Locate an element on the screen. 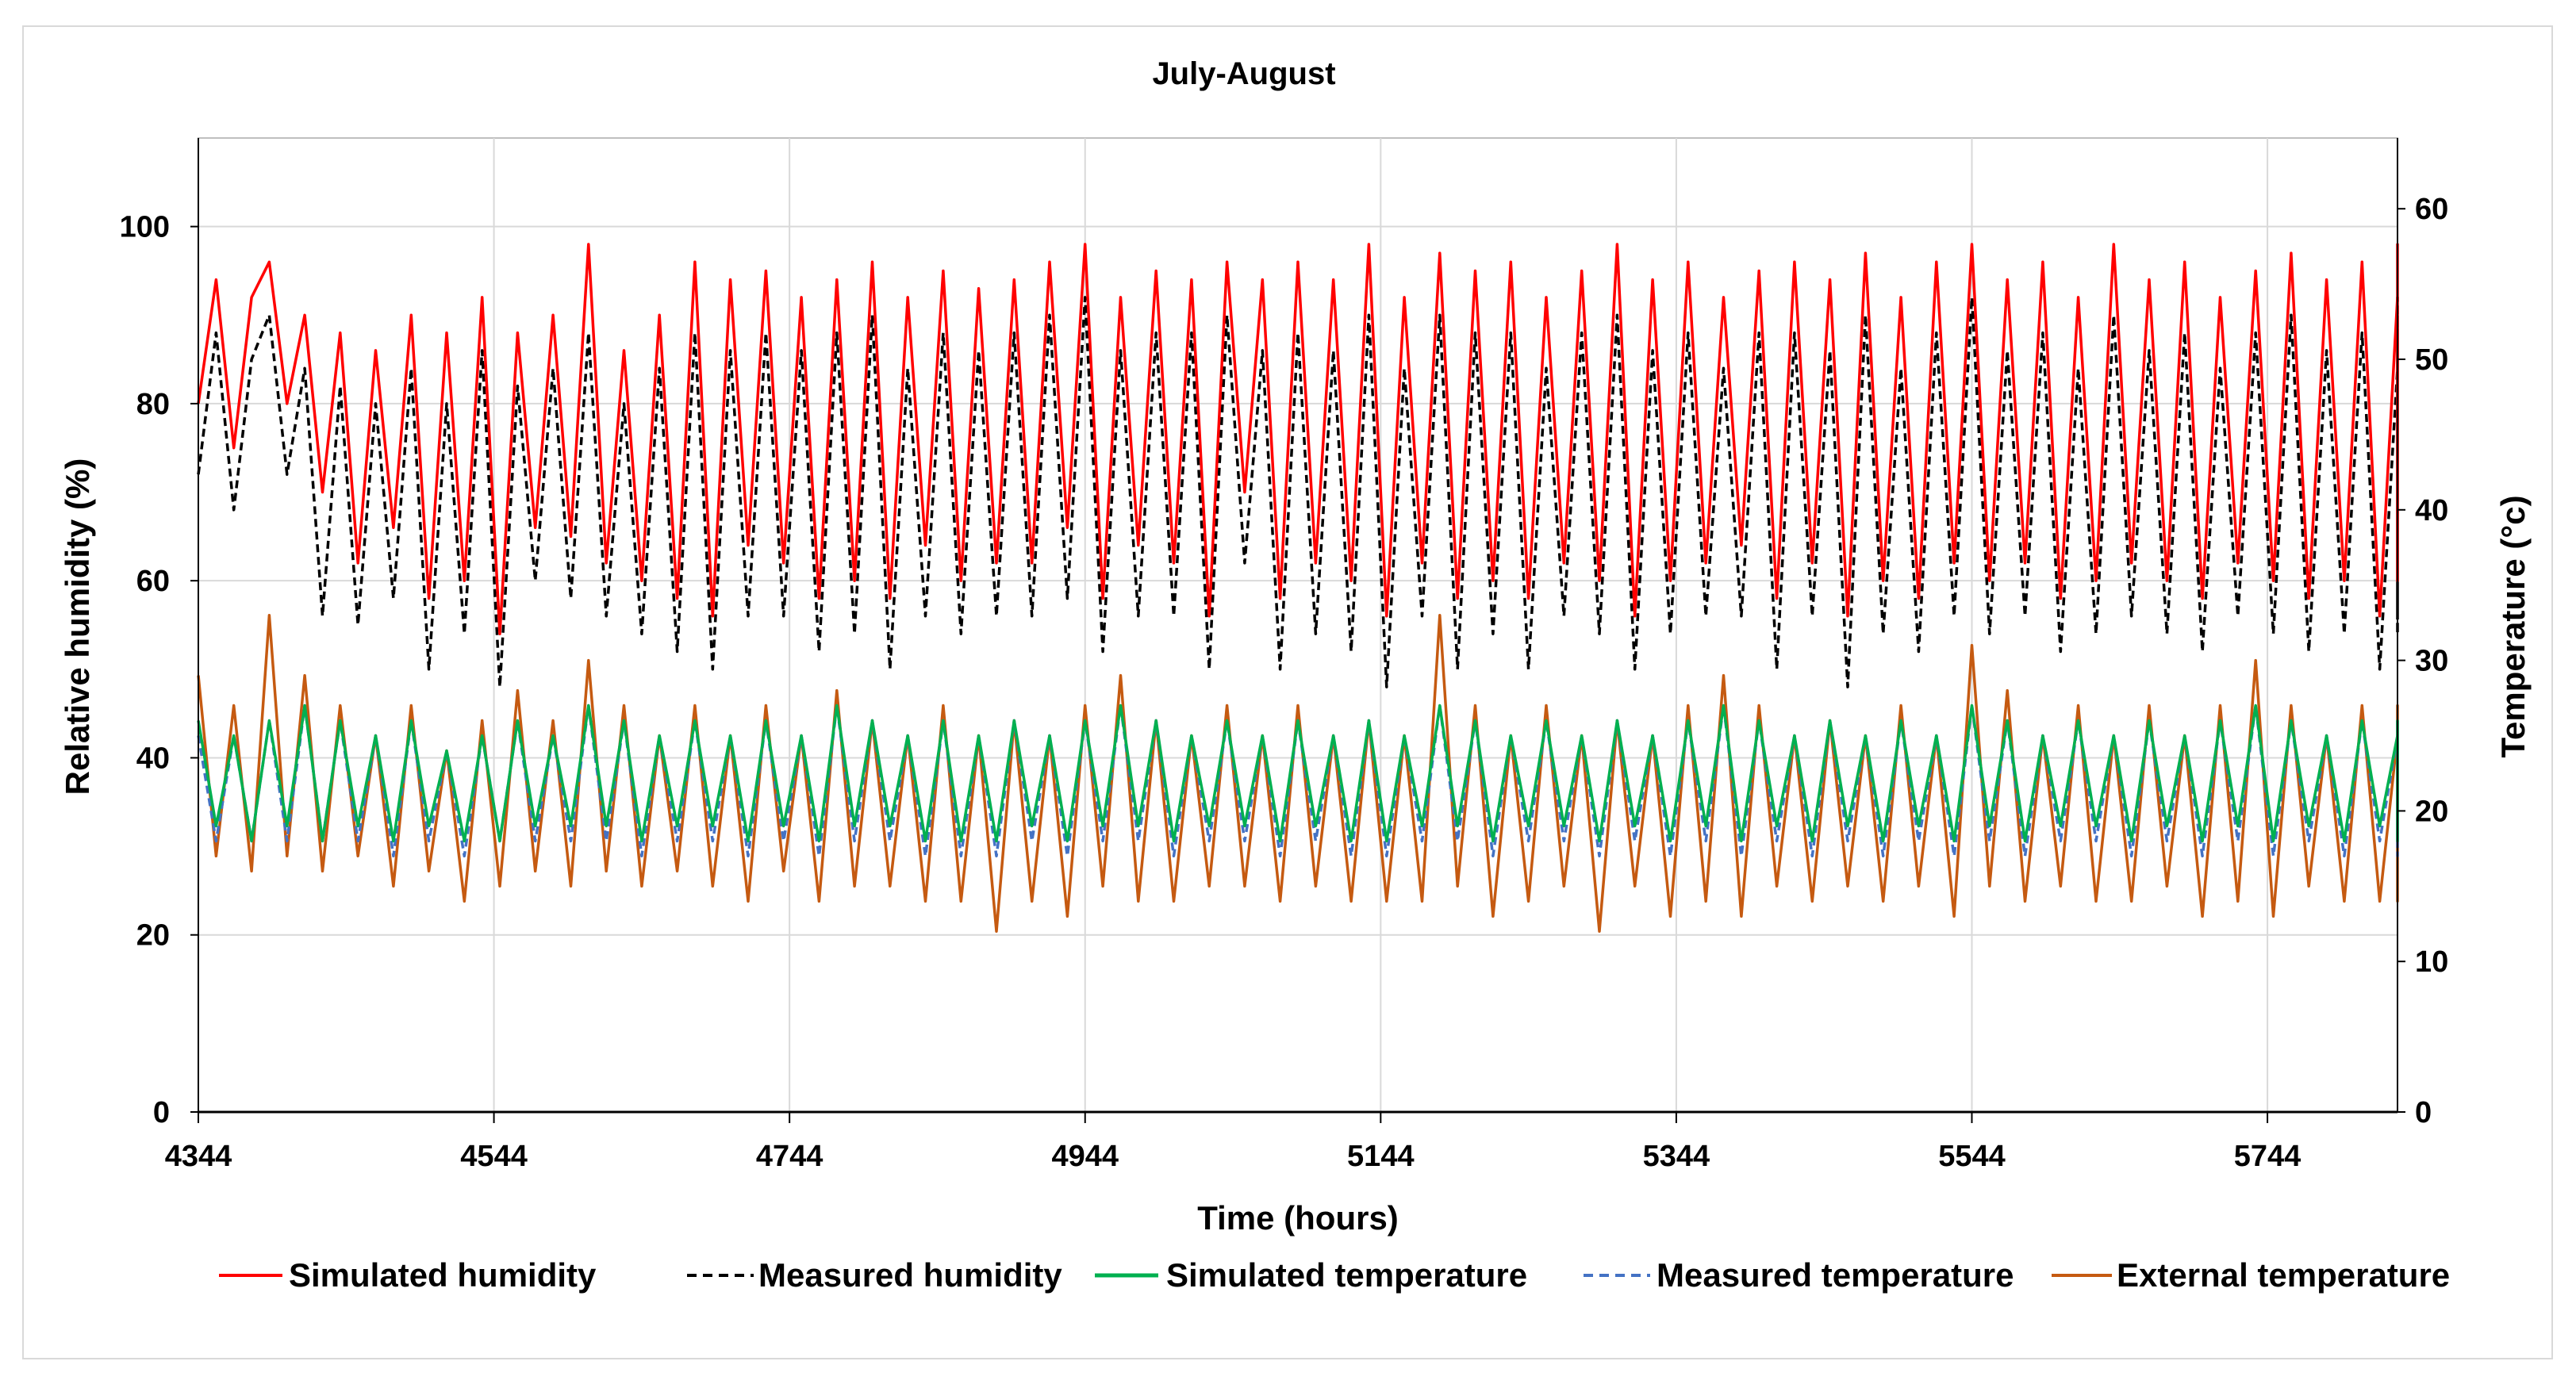  legend-label-measured-humidity: Measured humidity is located at coordinates (910, 1275).